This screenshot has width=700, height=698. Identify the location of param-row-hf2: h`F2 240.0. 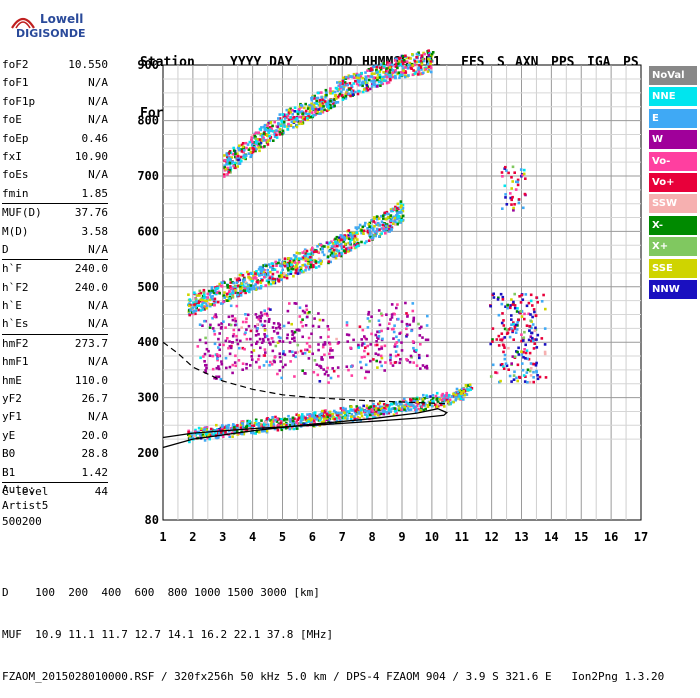
(55, 288).